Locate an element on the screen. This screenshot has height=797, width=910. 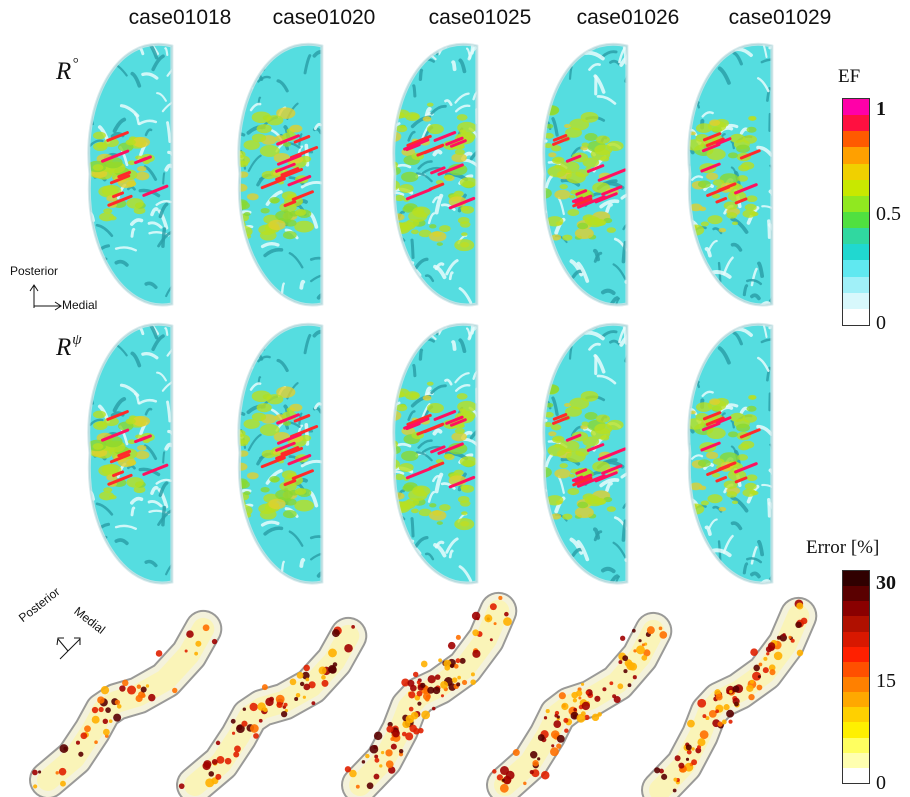
error-colorbar-title: Error [%] is located at coordinates (843, 547).